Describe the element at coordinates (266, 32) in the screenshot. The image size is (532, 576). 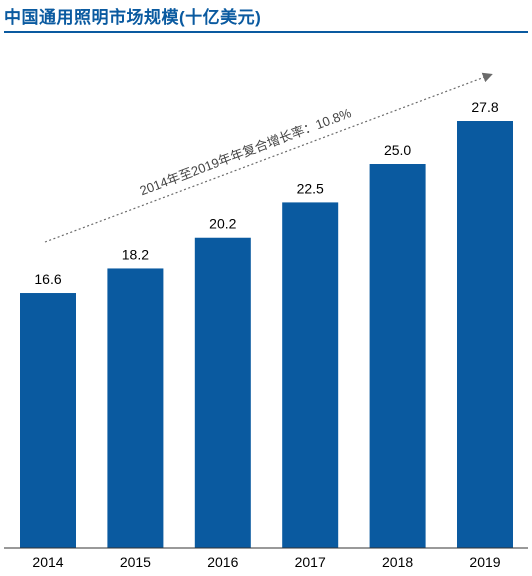
I see `title-underline` at that location.